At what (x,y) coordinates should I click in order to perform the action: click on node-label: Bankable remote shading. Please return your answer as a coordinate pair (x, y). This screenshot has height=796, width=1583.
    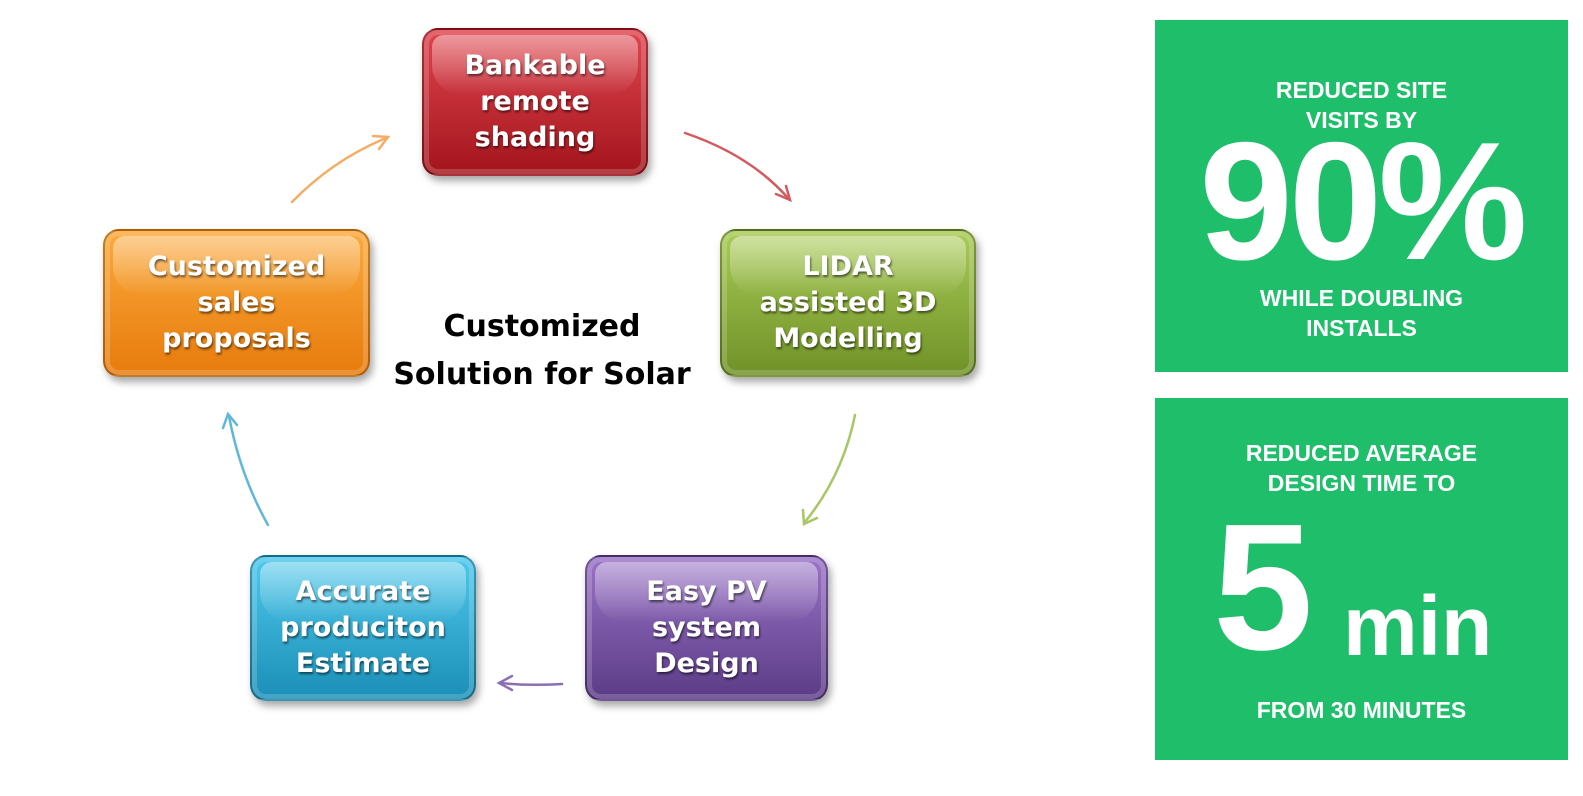
    Looking at the image, I should click on (535, 101).